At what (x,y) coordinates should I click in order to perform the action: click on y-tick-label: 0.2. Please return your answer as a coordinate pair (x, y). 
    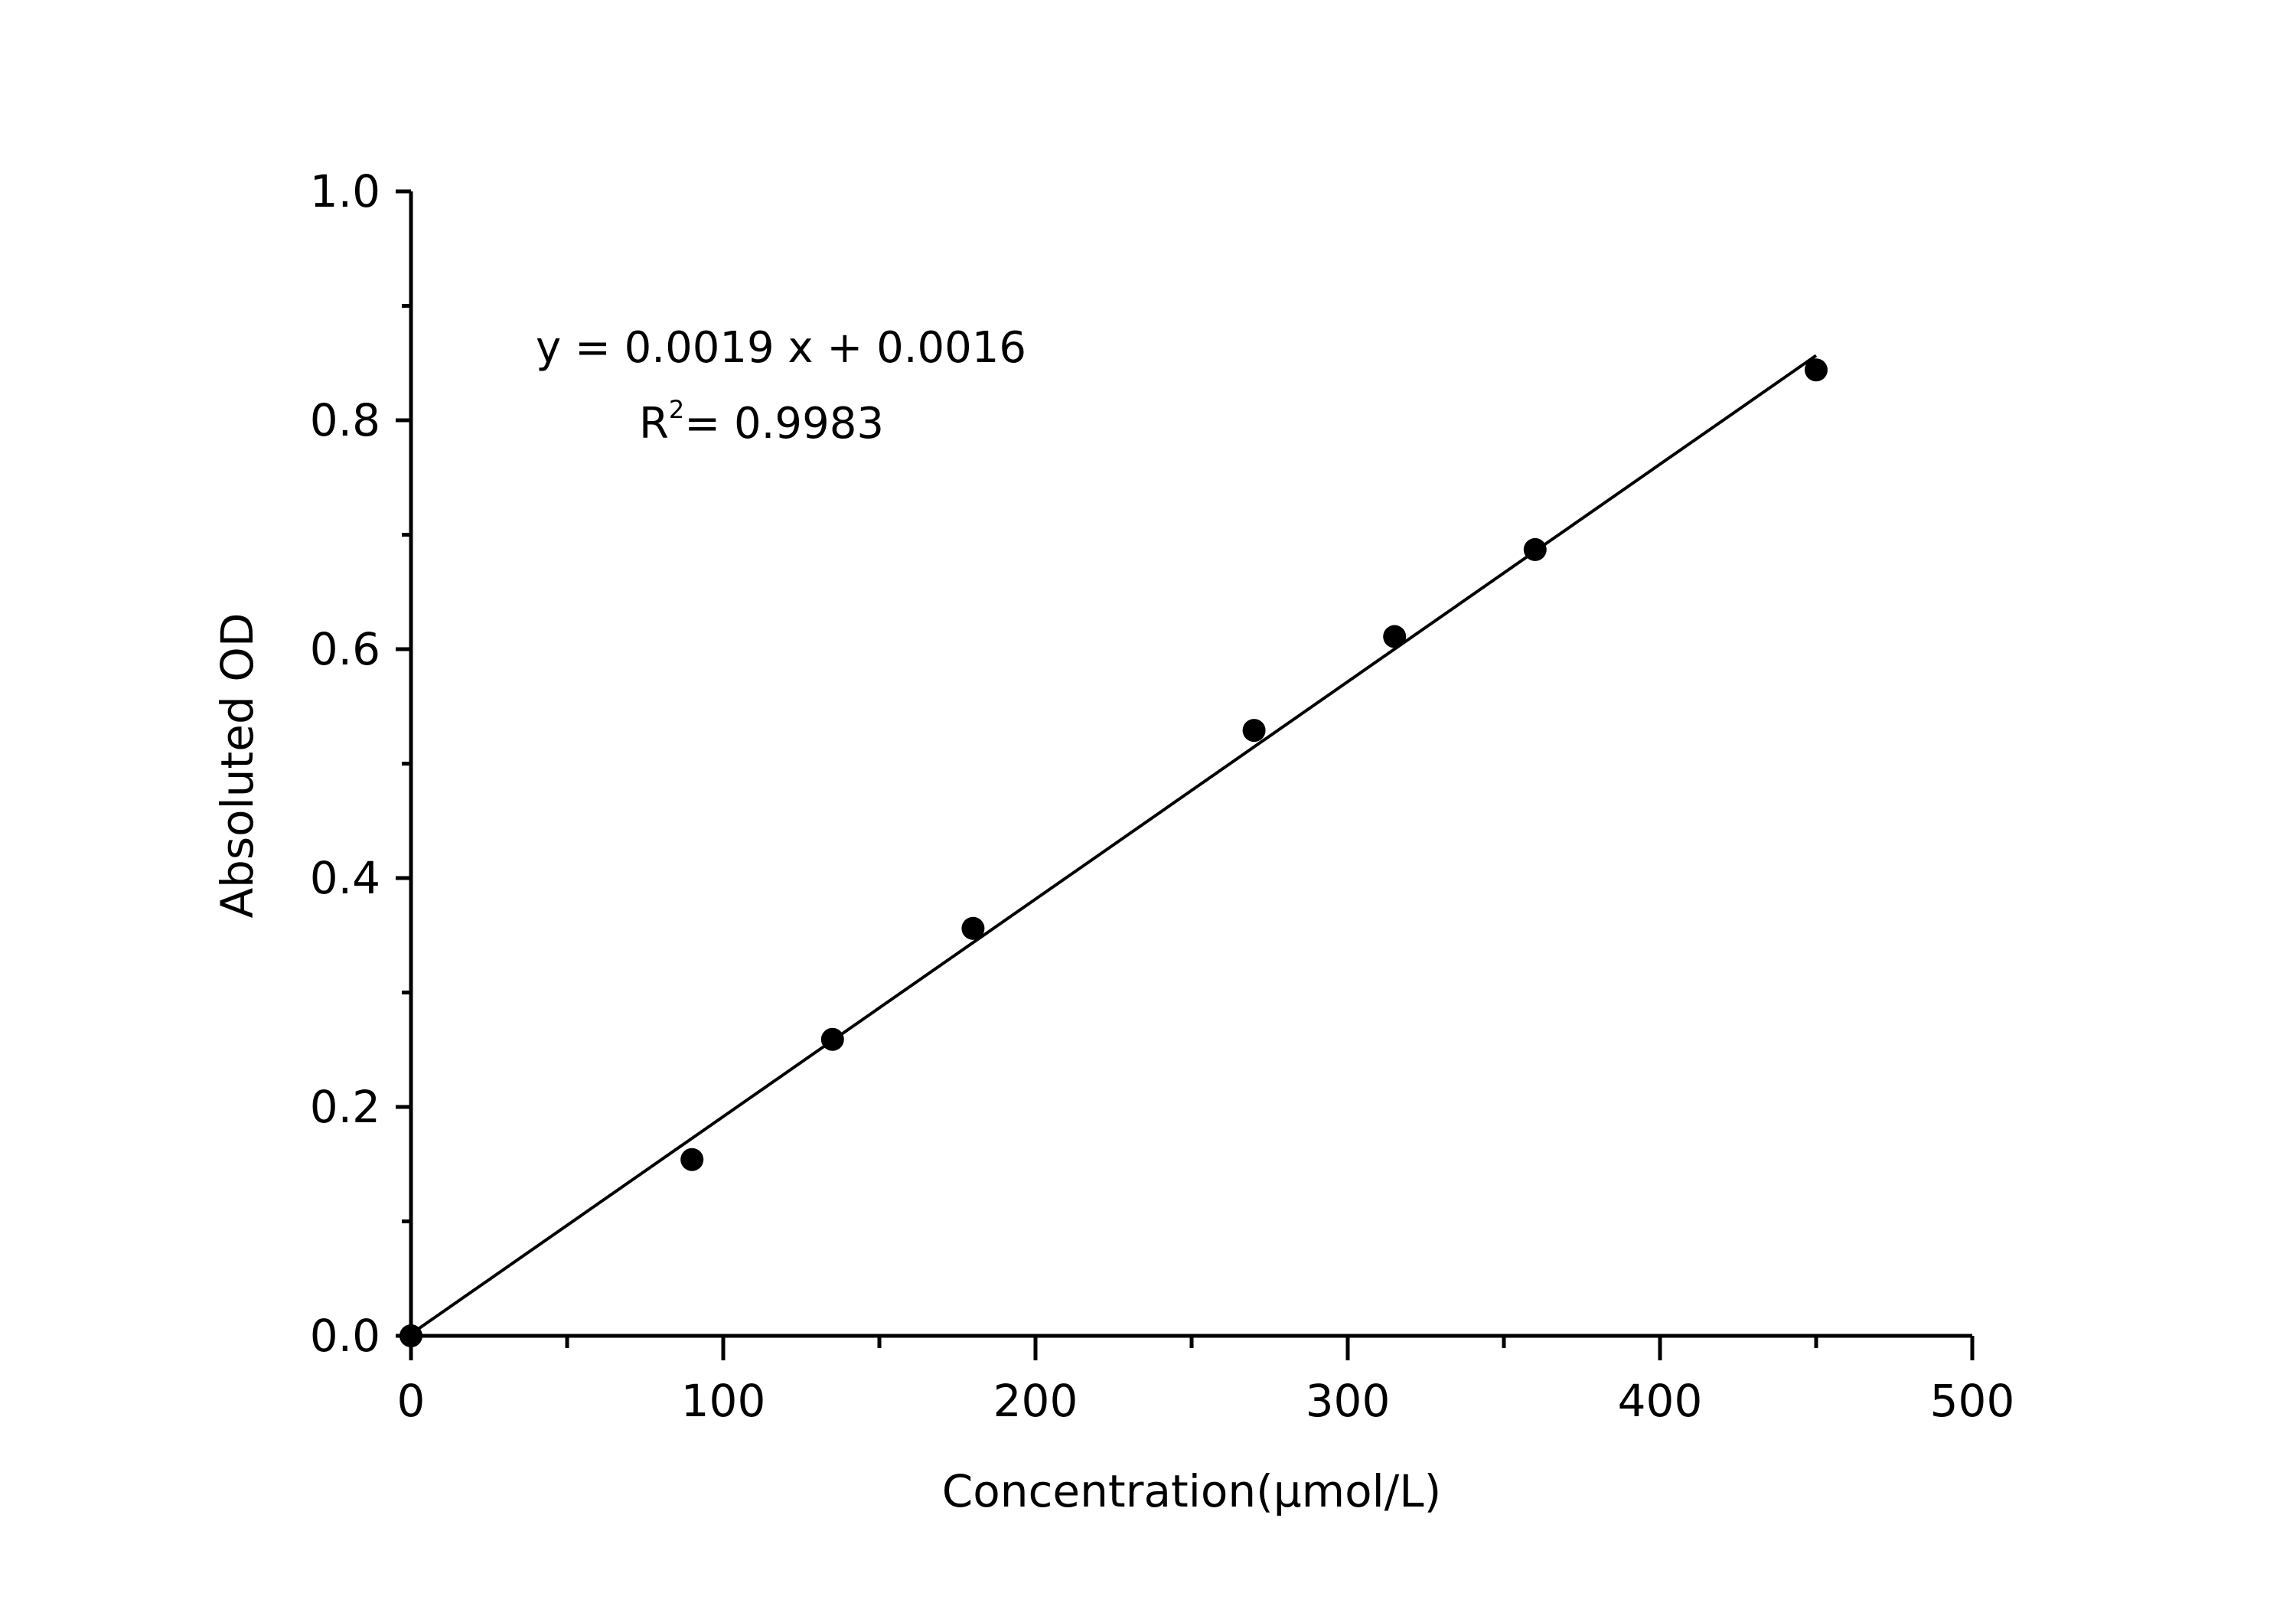
    Looking at the image, I should click on (345, 1107).